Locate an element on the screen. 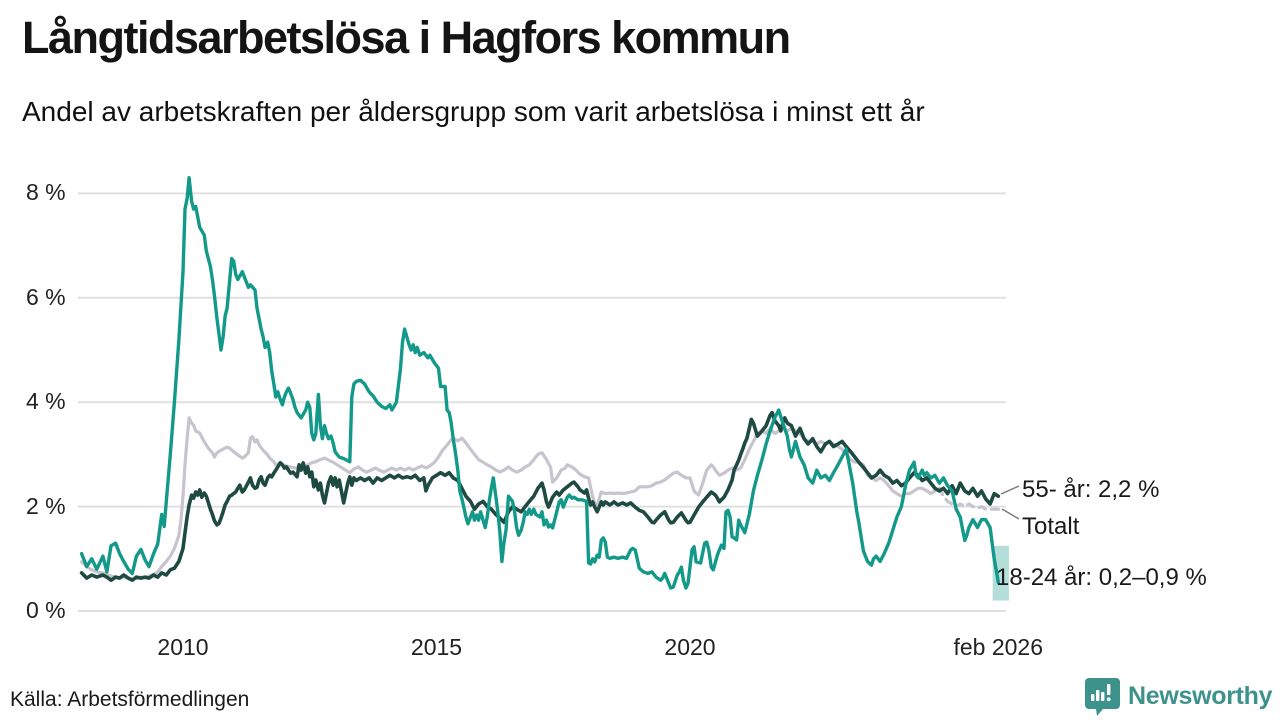 The width and height of the screenshot is (1280, 720). x-tick-feb-2026: feb 2026 is located at coordinates (998, 647).